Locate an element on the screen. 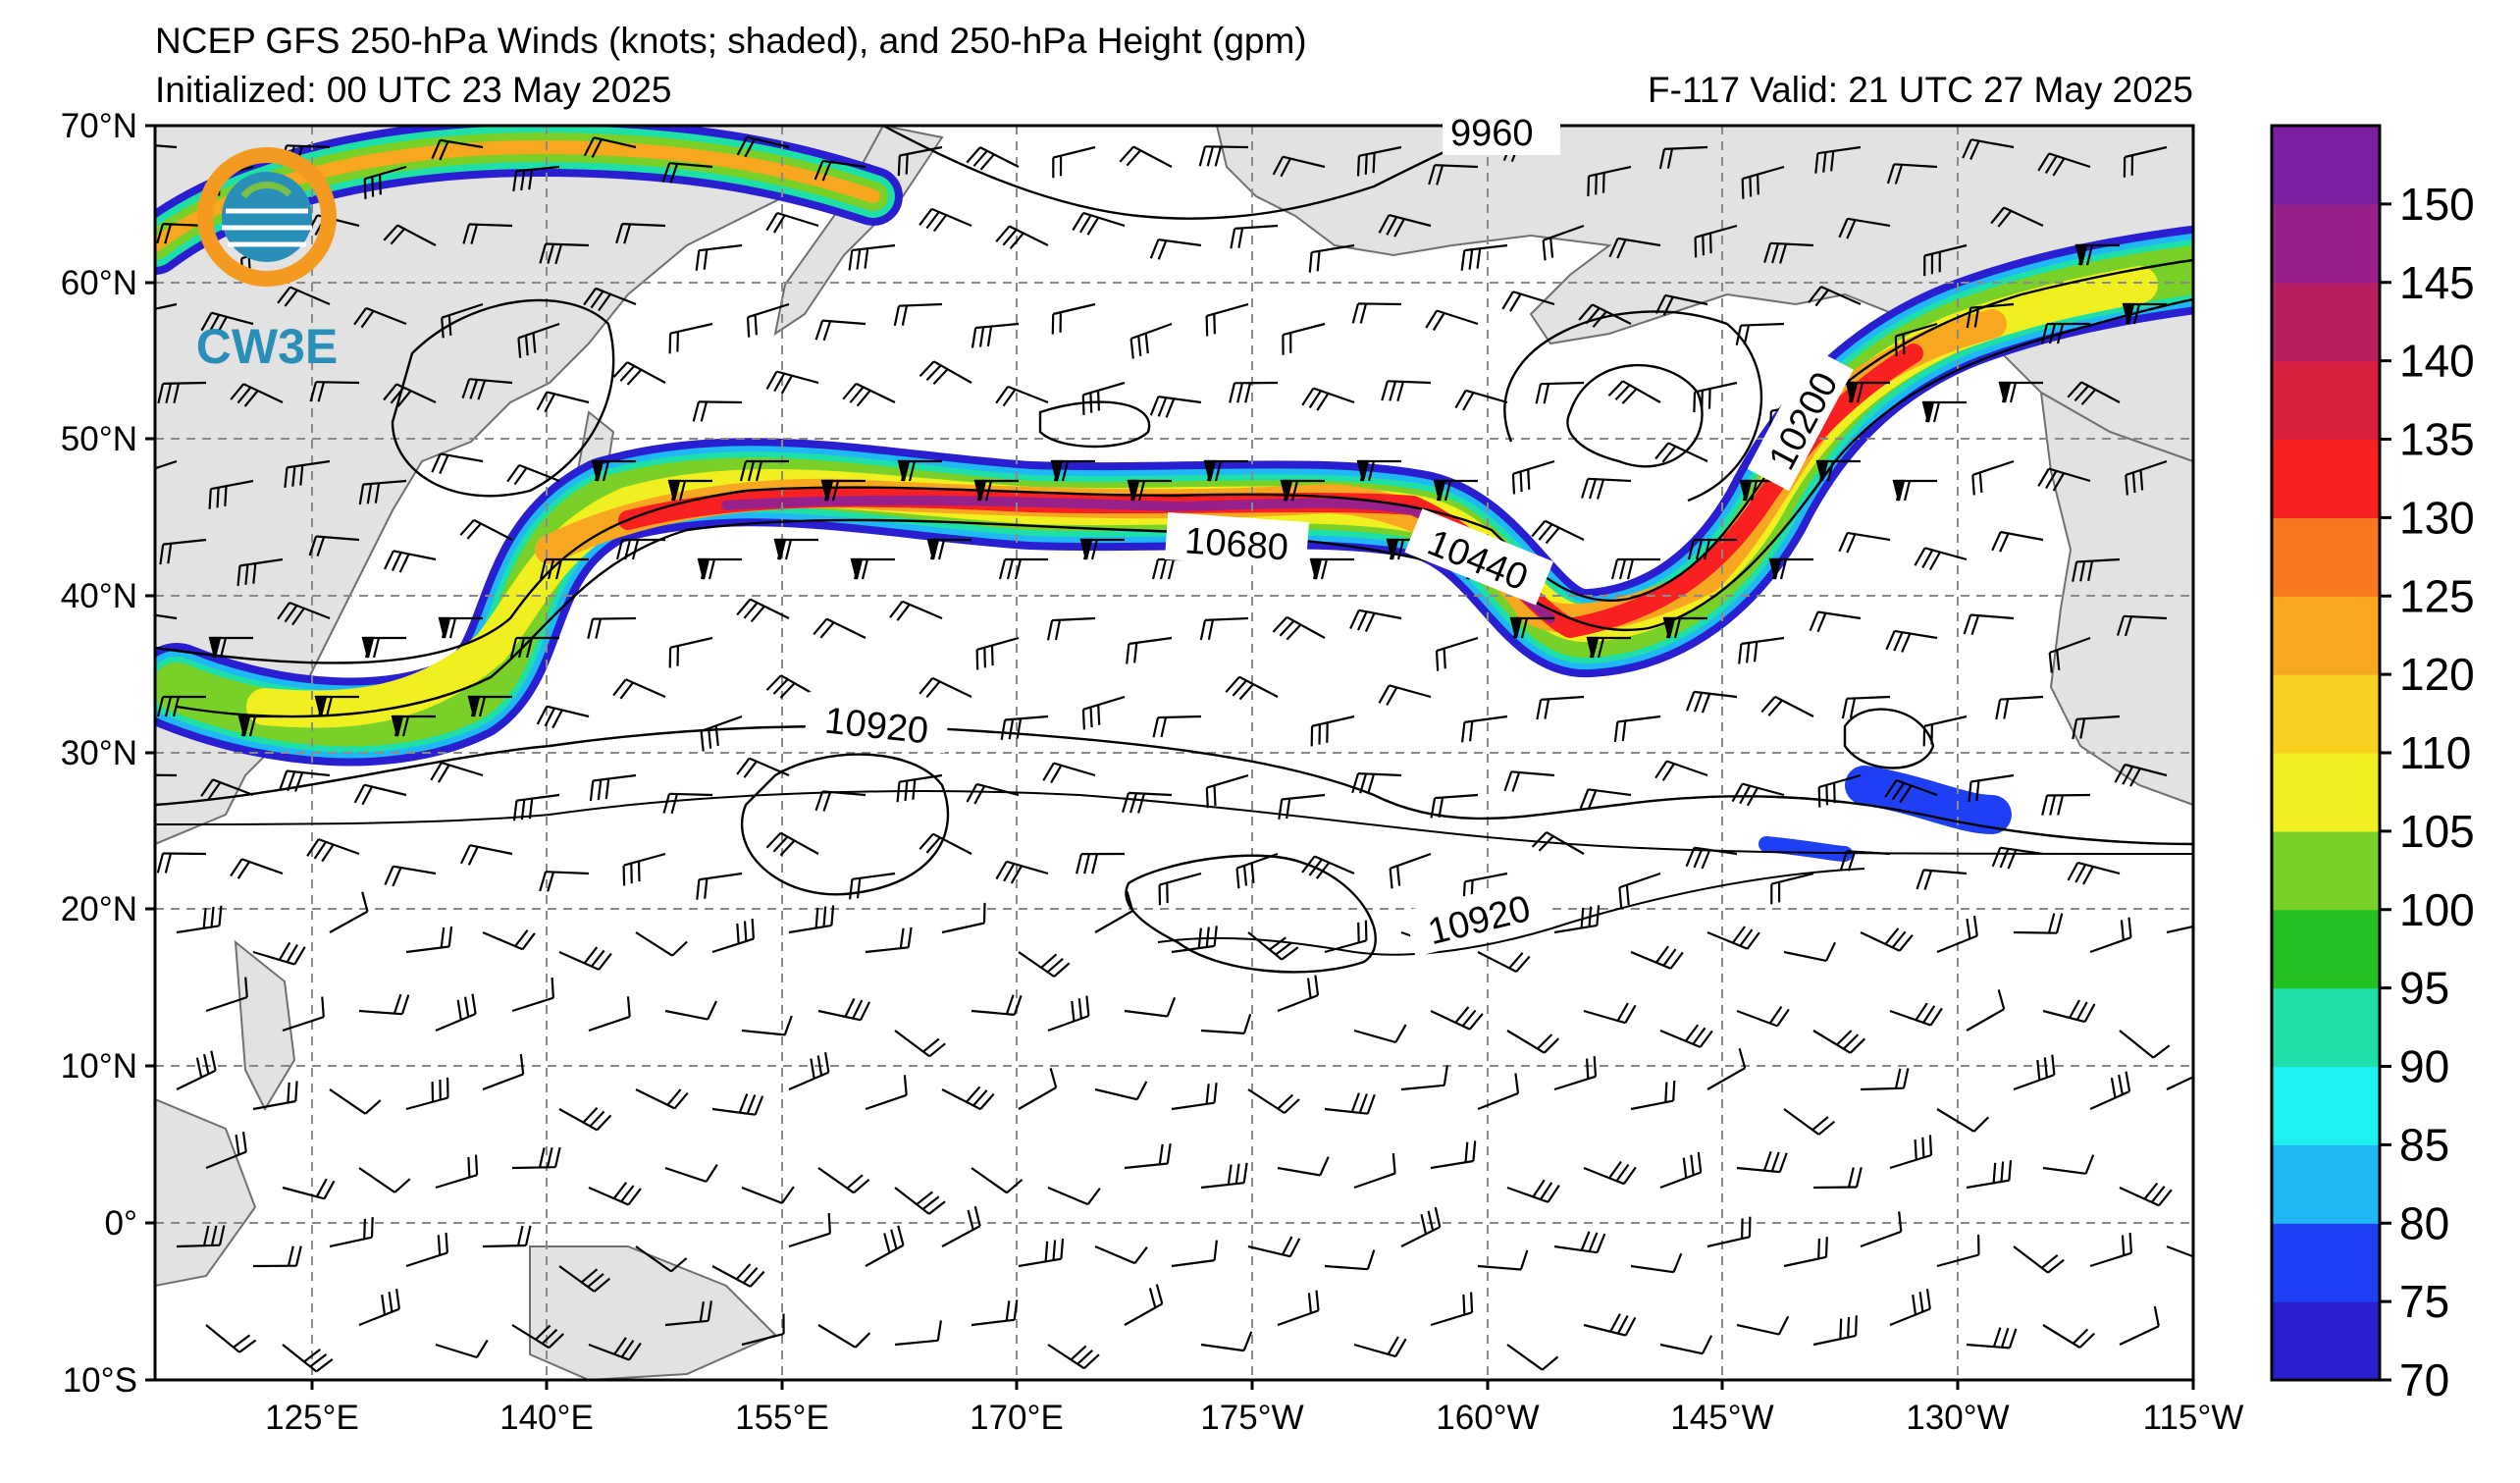  lon-label: 145°W is located at coordinates (1721, 1418).